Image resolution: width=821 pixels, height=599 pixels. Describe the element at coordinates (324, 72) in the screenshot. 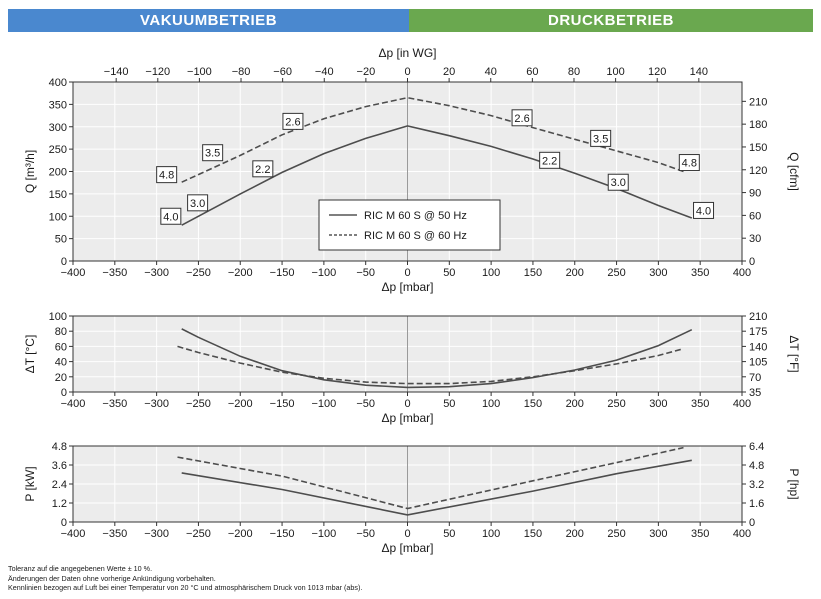

I see `top-tick-label: −40` at that location.